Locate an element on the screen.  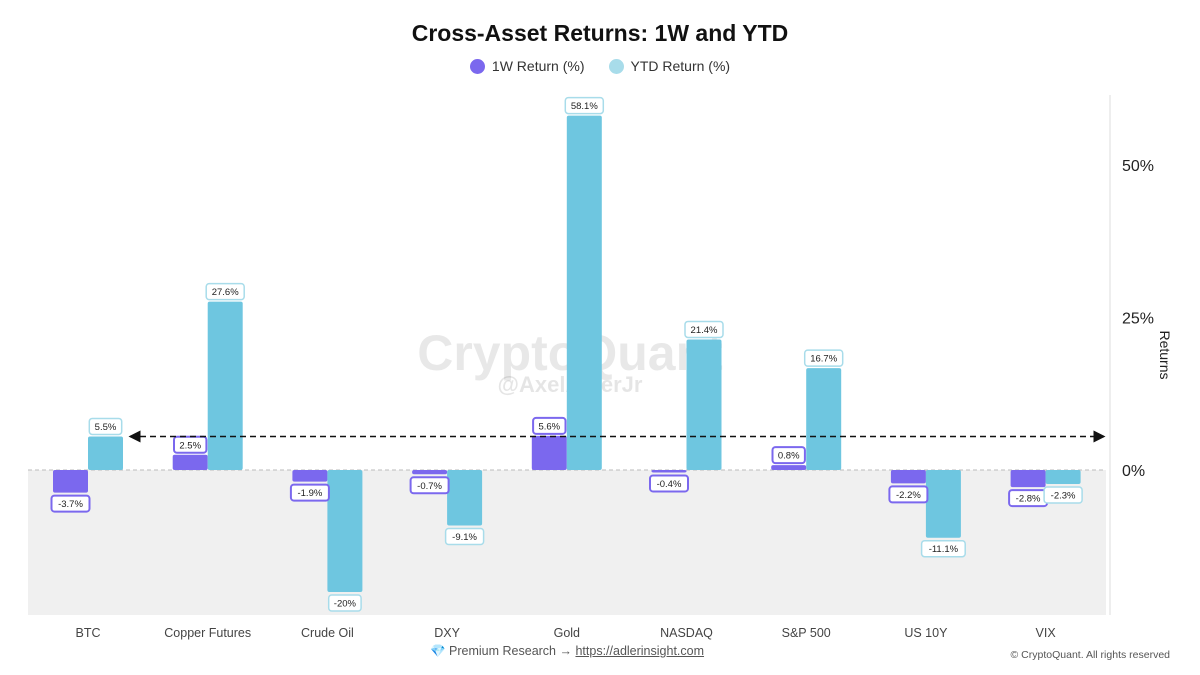
data-label-1w: 0.8% is located at coordinates (789, 456).